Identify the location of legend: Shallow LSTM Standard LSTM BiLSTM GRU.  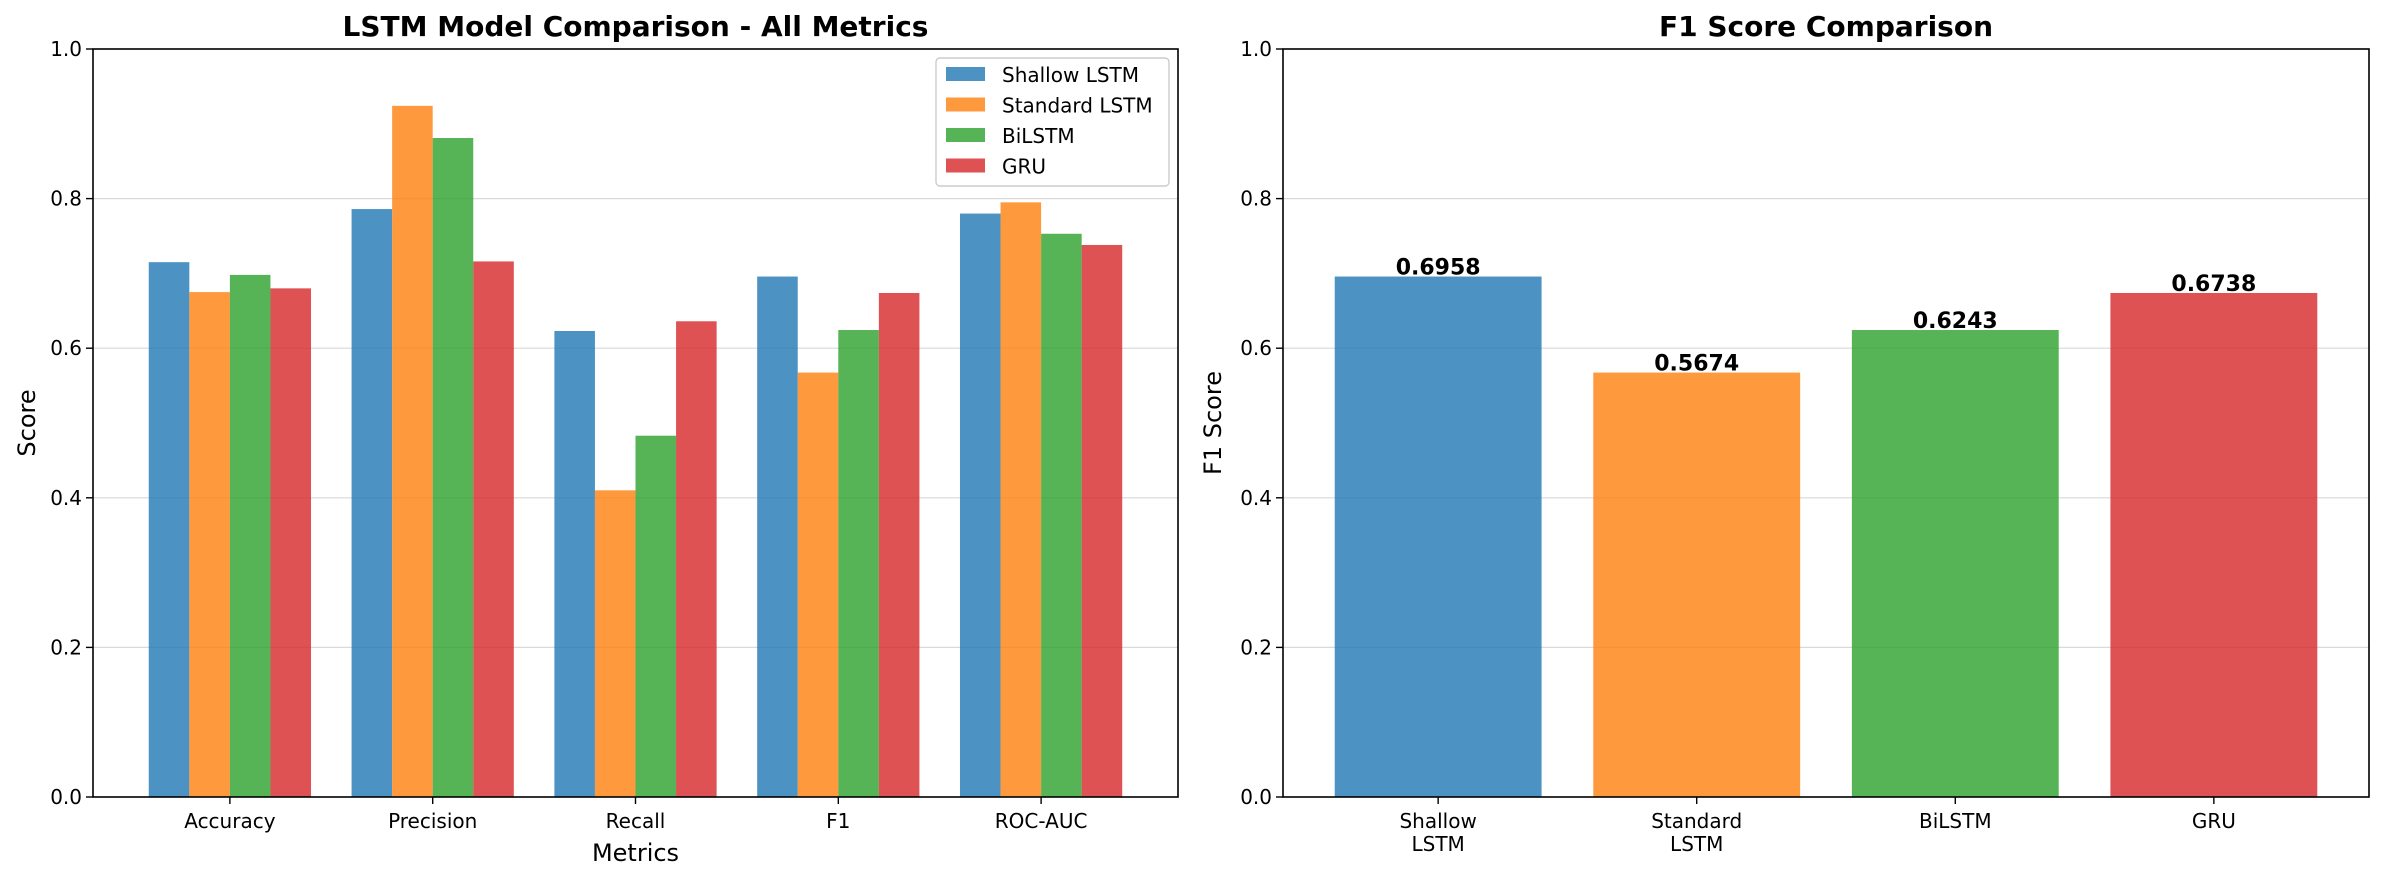
(1052, 122).